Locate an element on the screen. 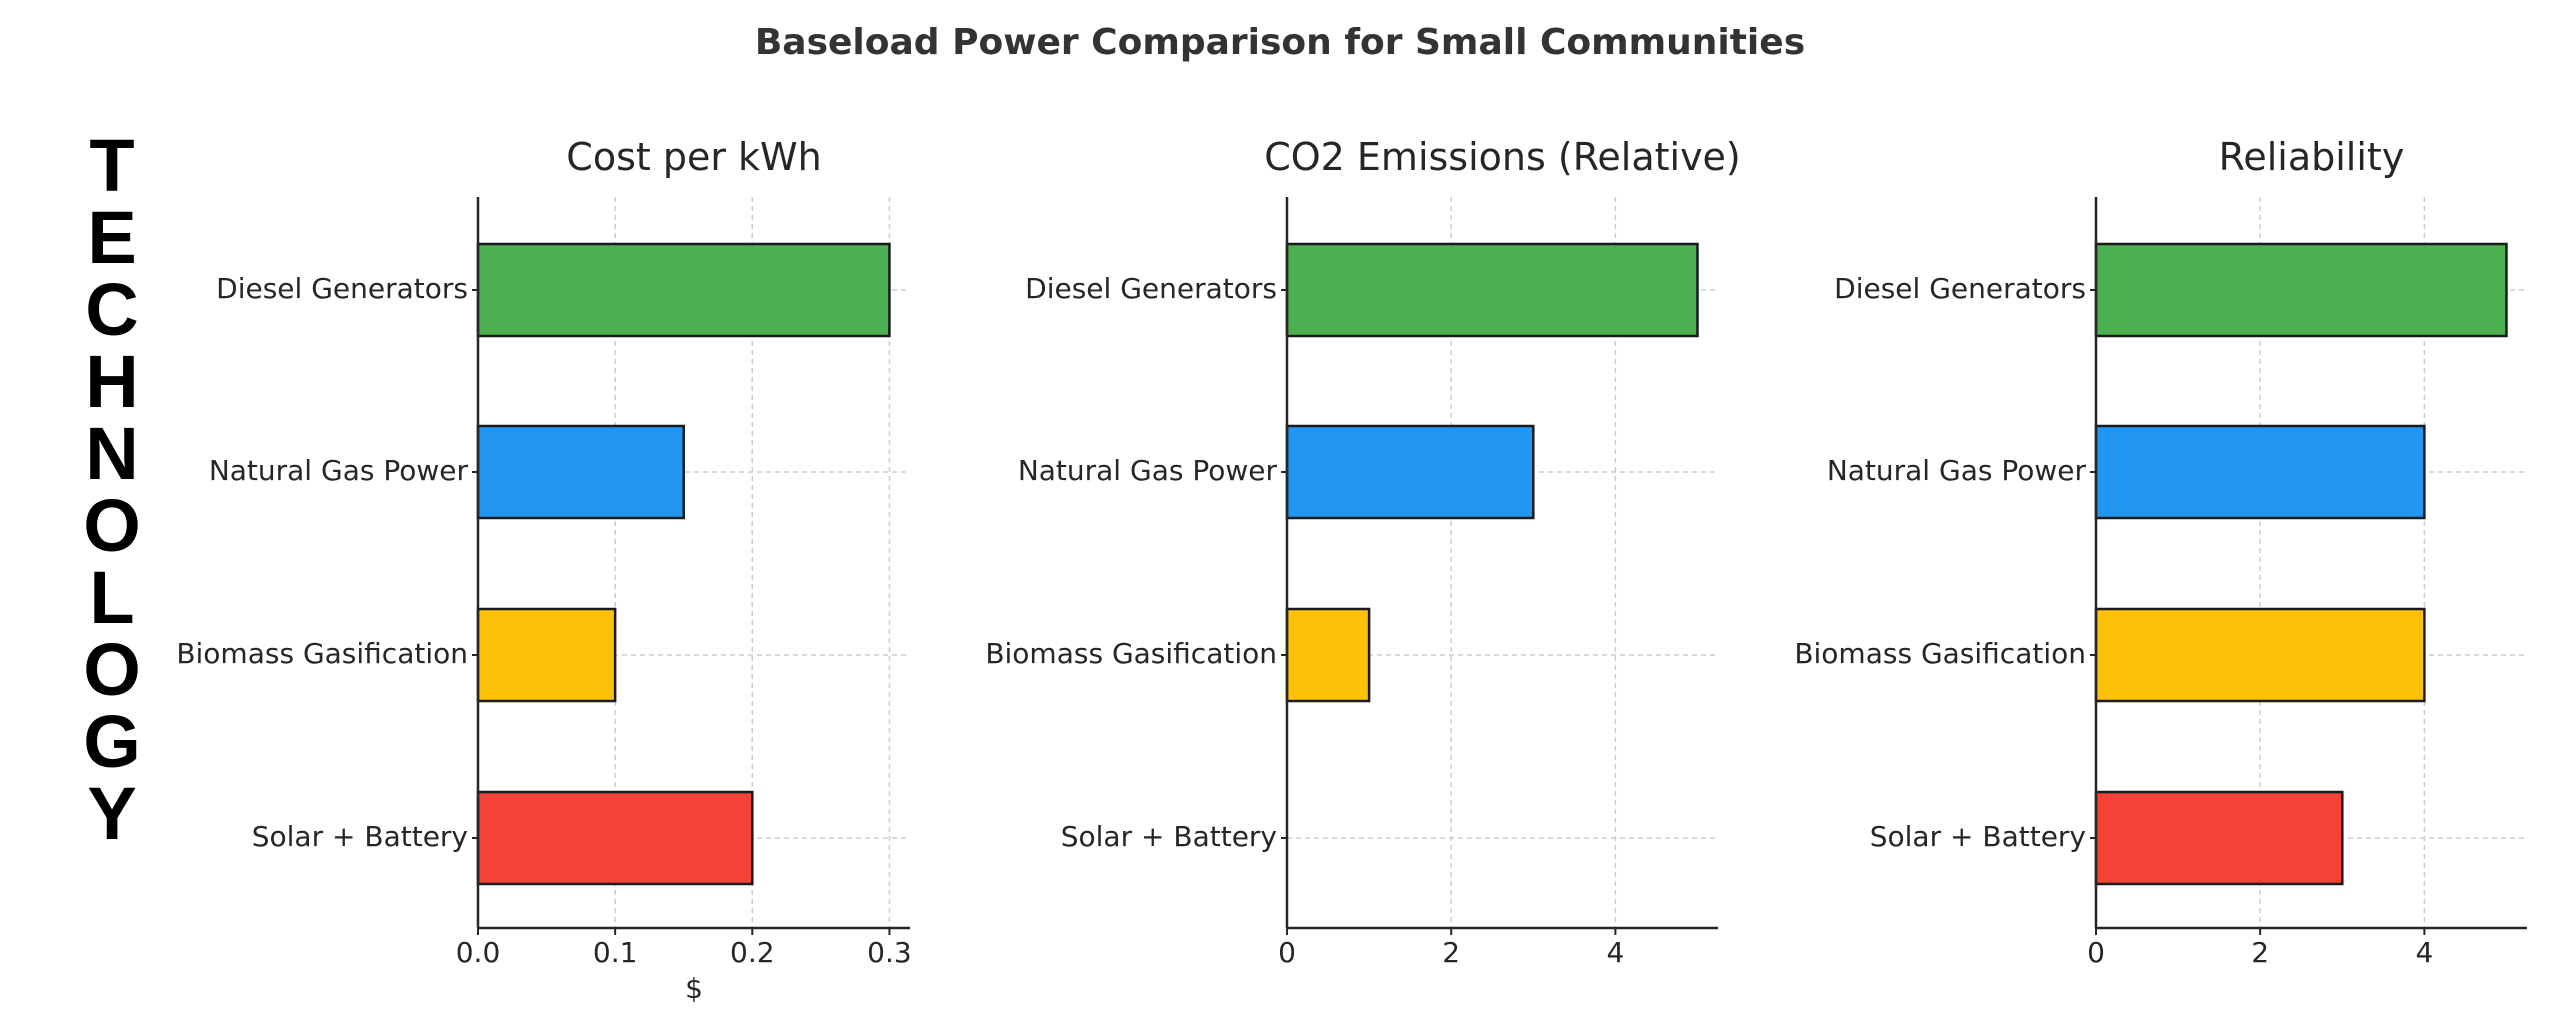 The image size is (2560, 1018). panel-title: Cost per kWh is located at coordinates (693, 157).